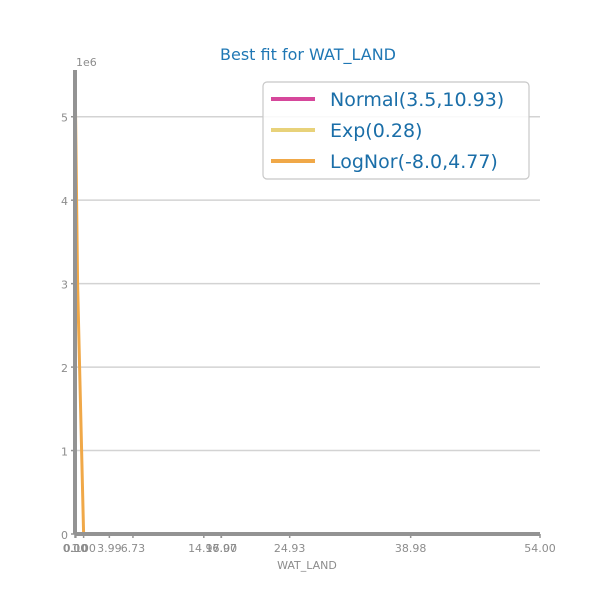 This screenshot has height=600, width=600. Describe the element at coordinates (64, 535) in the screenshot. I see `y-tick-label: 0` at that location.